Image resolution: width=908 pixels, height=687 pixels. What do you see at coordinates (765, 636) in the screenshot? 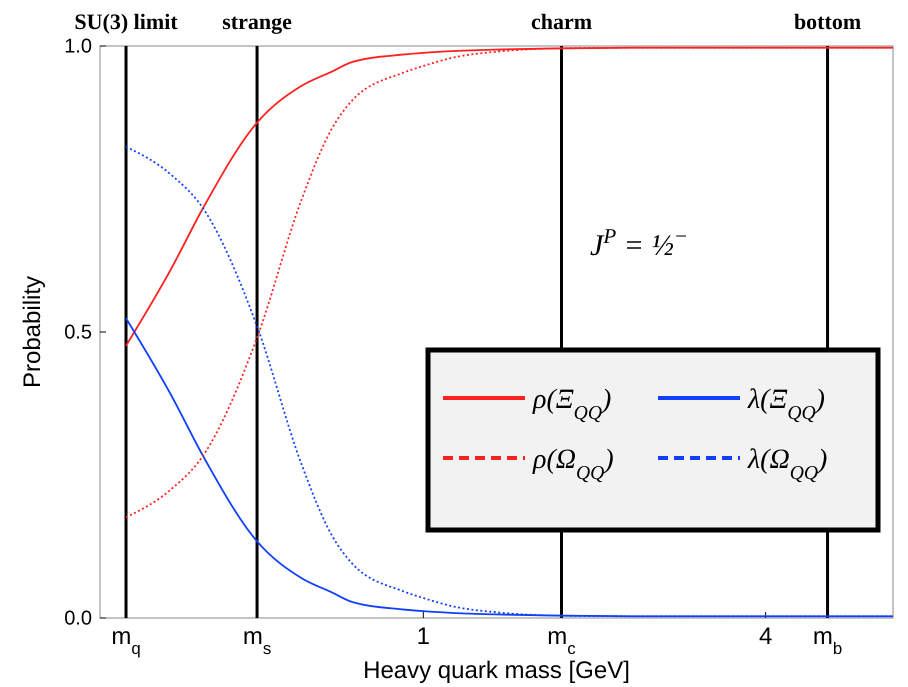
I see `x-tick-label: 4` at bounding box center [765, 636].